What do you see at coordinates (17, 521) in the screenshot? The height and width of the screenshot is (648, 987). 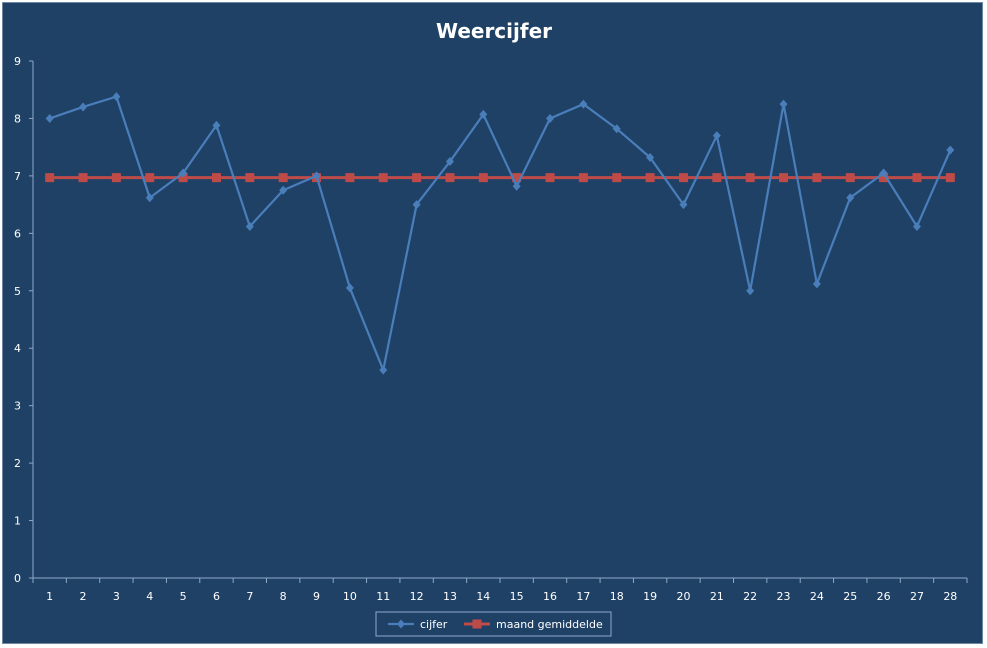 I see `y-tick-label: 1` at bounding box center [17, 521].